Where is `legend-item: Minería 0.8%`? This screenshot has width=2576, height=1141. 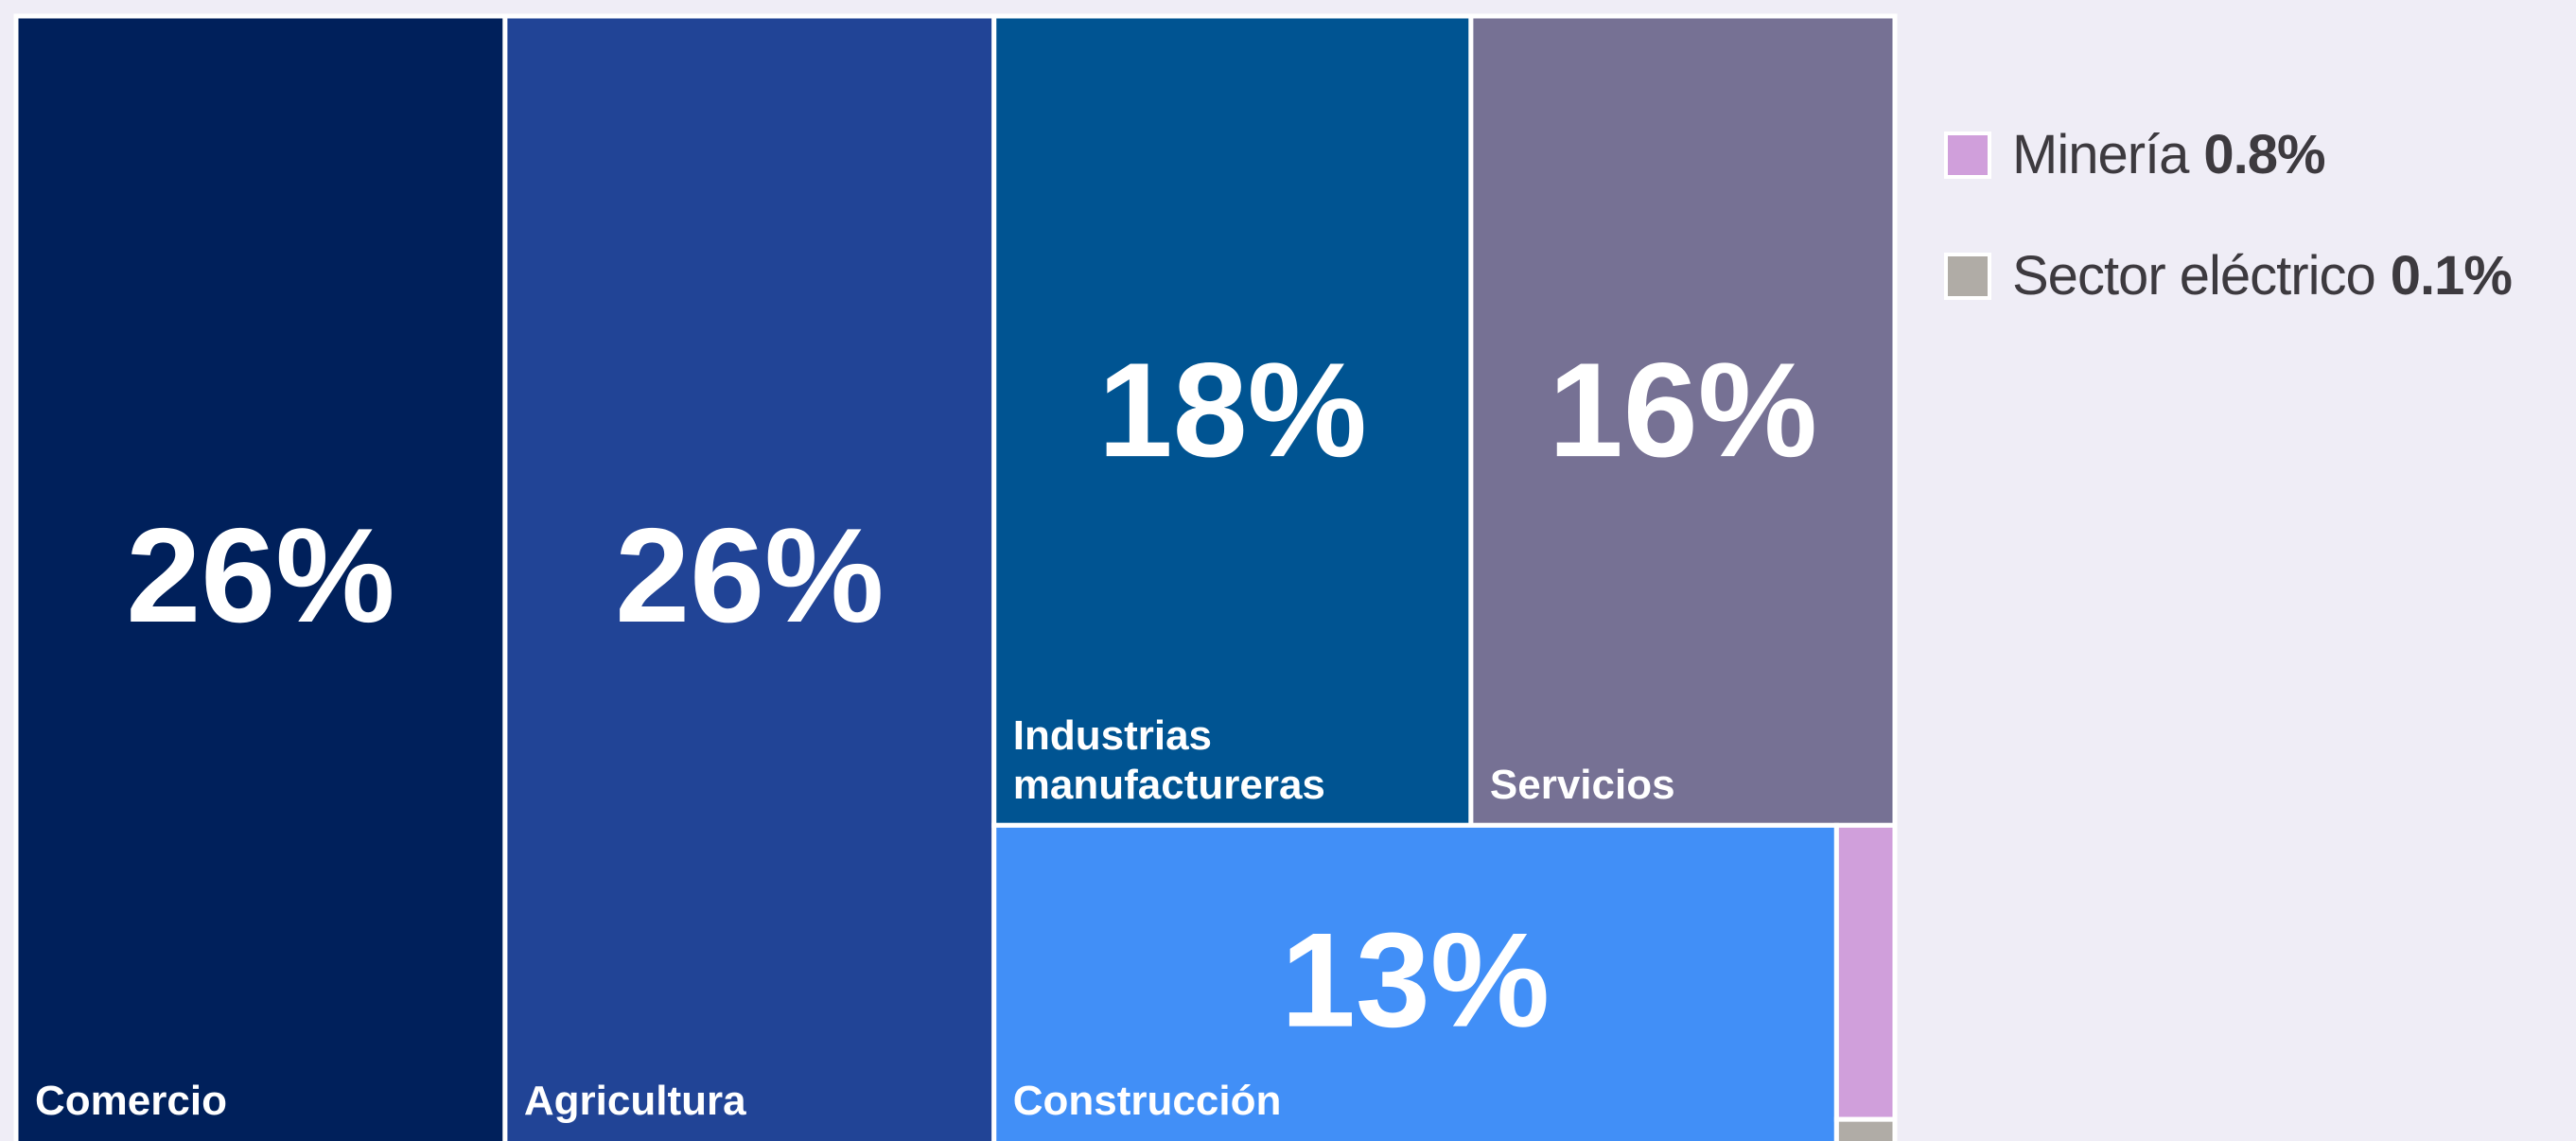
legend-item: Minería 0.8% is located at coordinates (2135, 154).